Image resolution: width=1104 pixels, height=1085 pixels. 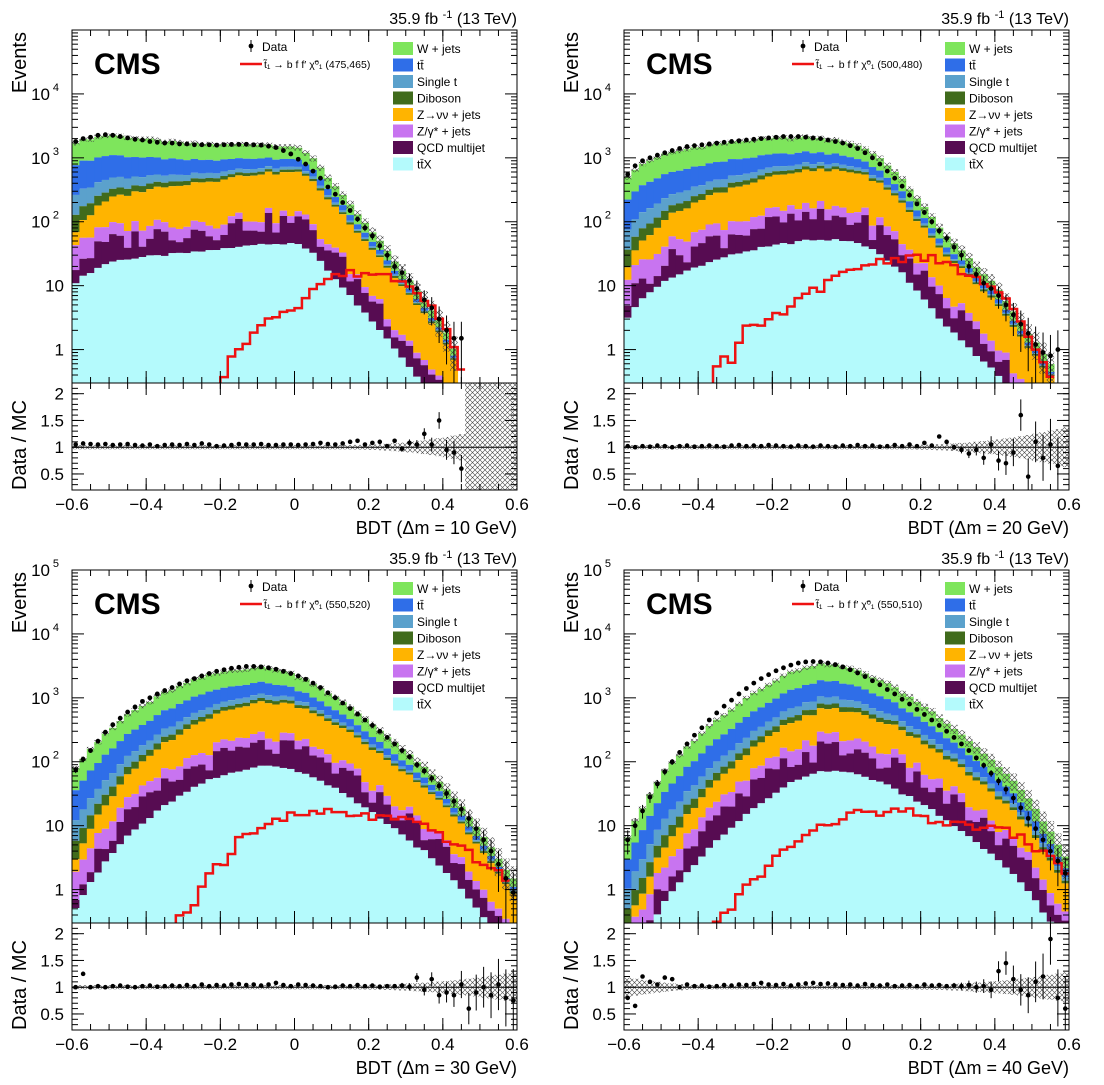 What do you see at coordinates (403, 638) in the screenshot?
I see `legend-swatch` at bounding box center [403, 638].